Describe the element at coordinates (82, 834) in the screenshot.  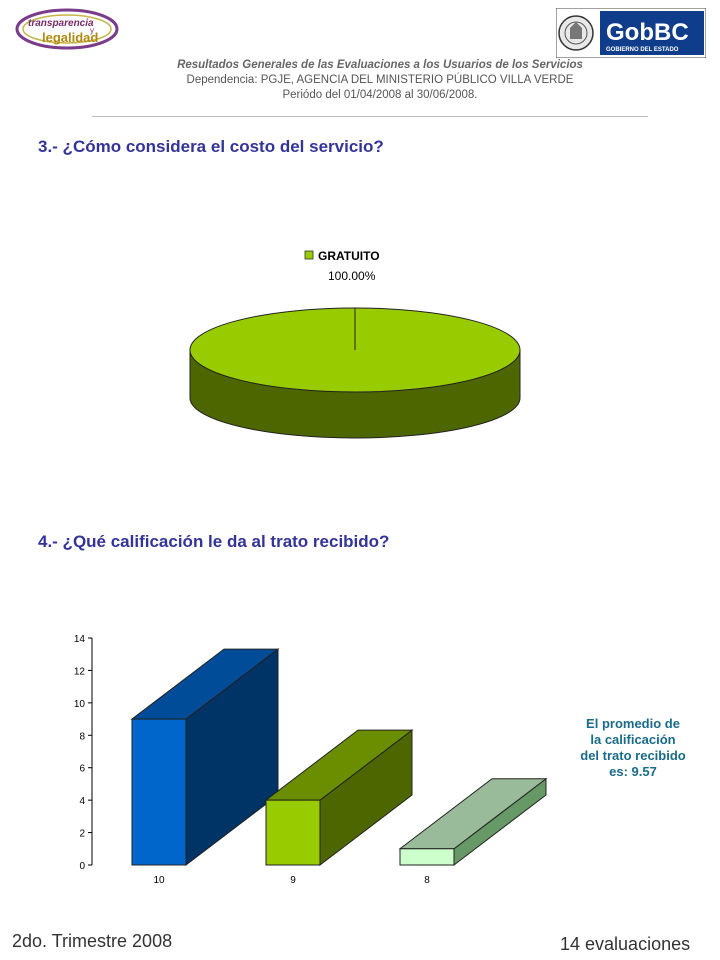
I see `y-tick-label: 2` at that location.